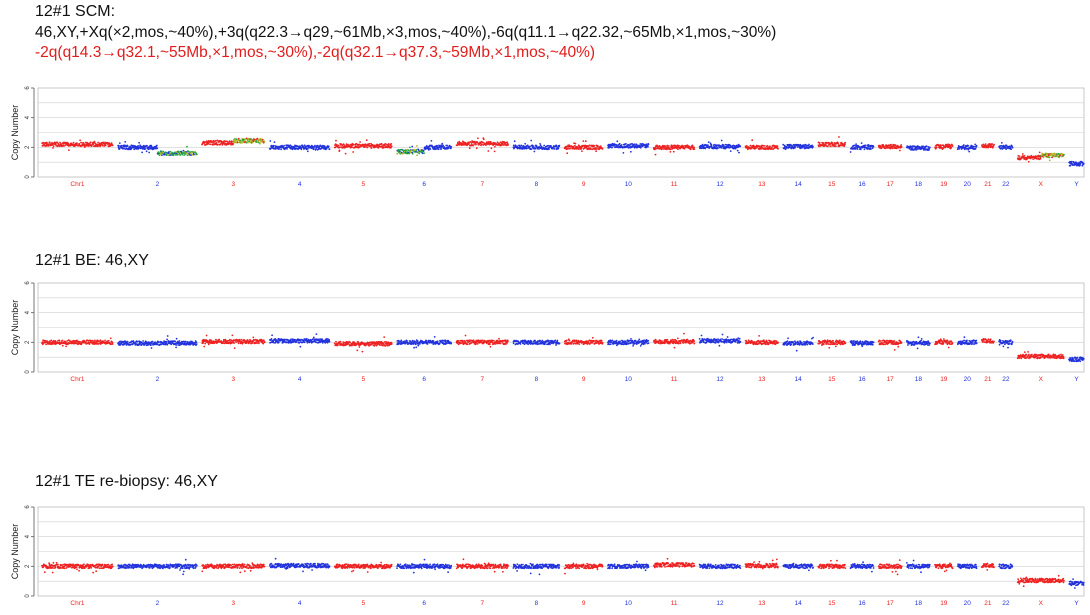  What do you see at coordinates (919, 184) in the screenshot?
I see `chromosome-label: 18` at bounding box center [919, 184].